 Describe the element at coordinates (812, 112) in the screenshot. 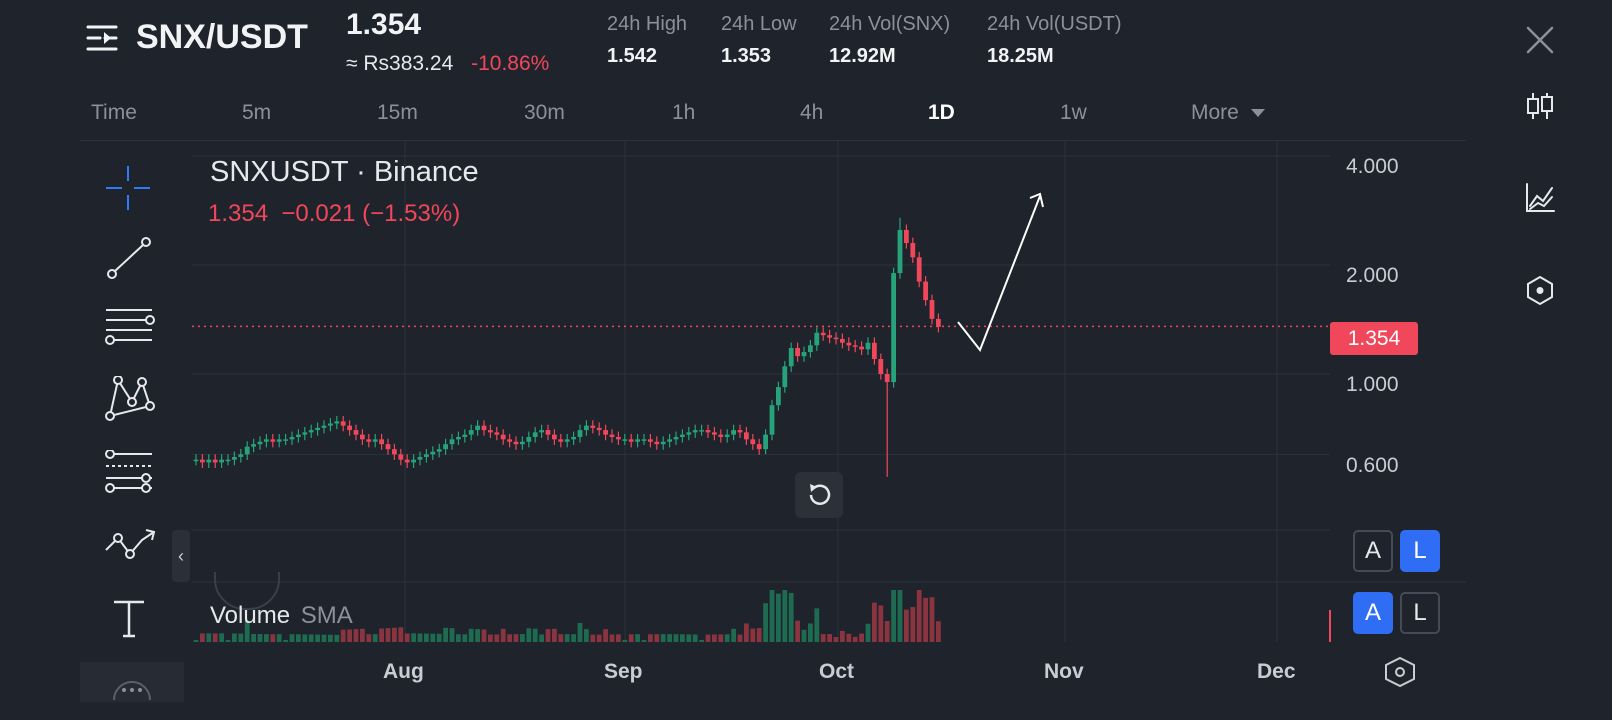

I see `tab-4h: 4h` at that location.